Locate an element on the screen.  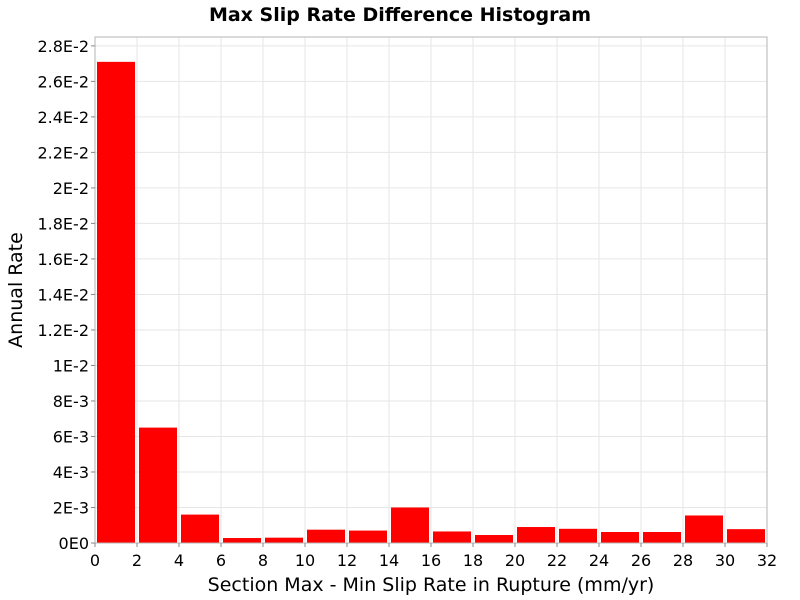
x-tick-label: 24 is located at coordinates (599, 560).